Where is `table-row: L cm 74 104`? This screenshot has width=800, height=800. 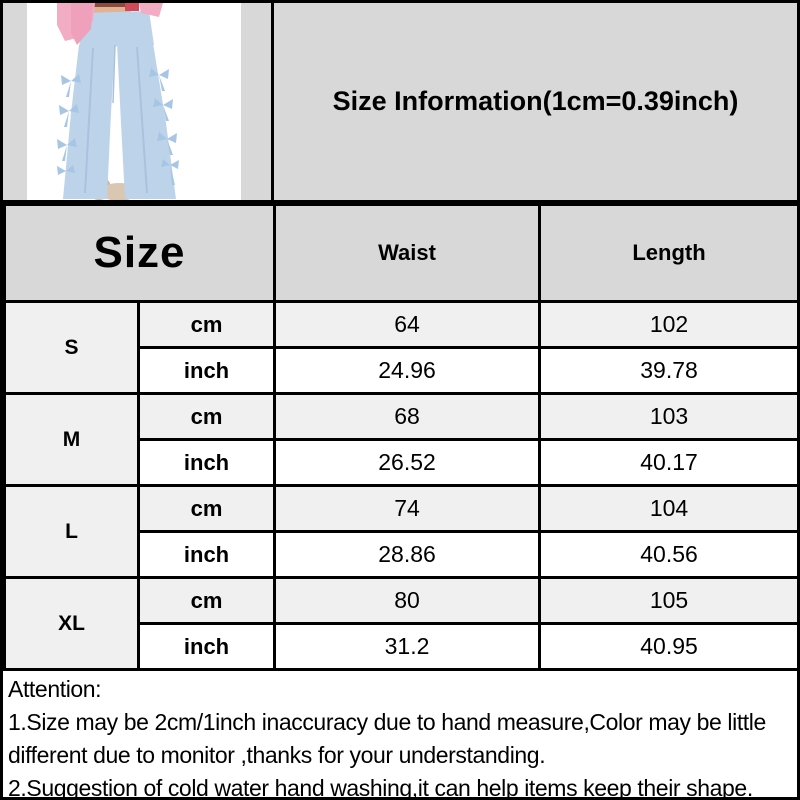
table-row: L cm 74 104 is located at coordinates (400, 531).